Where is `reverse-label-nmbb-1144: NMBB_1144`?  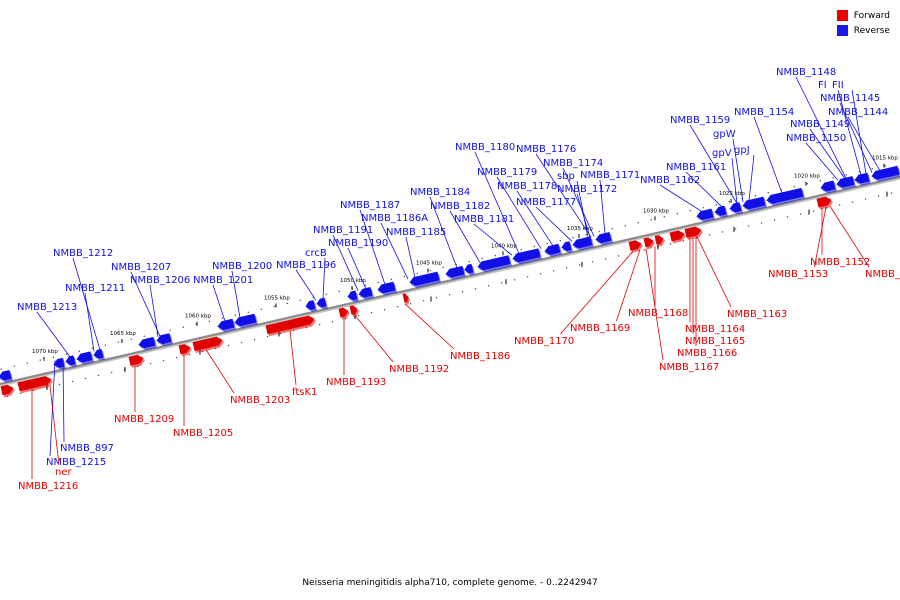
reverse-label-nmbb-1144: NMBB_1144 is located at coordinates (858, 139).